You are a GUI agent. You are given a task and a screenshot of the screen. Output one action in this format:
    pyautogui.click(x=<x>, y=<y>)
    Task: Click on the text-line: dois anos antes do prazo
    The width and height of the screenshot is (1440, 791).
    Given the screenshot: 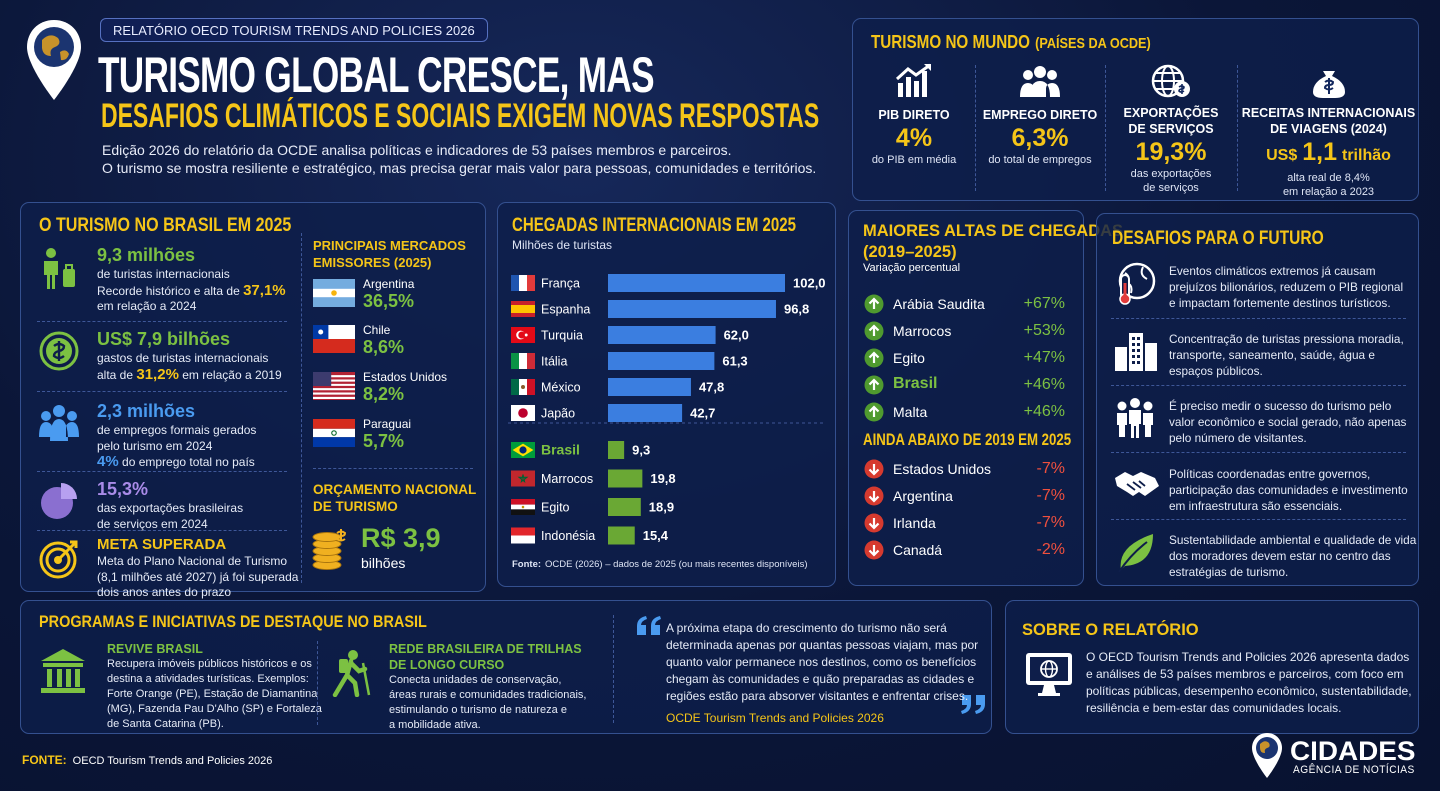 What is the action you would take?
    pyautogui.click(x=197, y=593)
    